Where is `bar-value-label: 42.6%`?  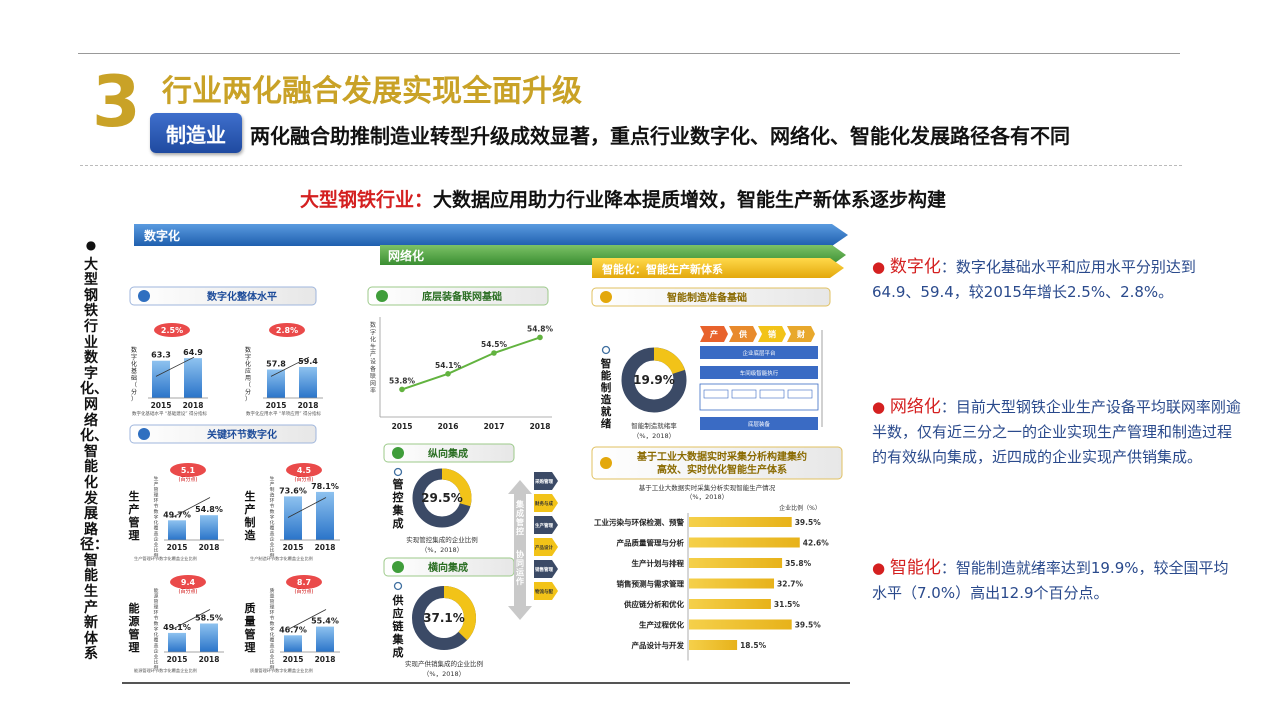
bar-value-label: 42.6% is located at coordinates (816, 543).